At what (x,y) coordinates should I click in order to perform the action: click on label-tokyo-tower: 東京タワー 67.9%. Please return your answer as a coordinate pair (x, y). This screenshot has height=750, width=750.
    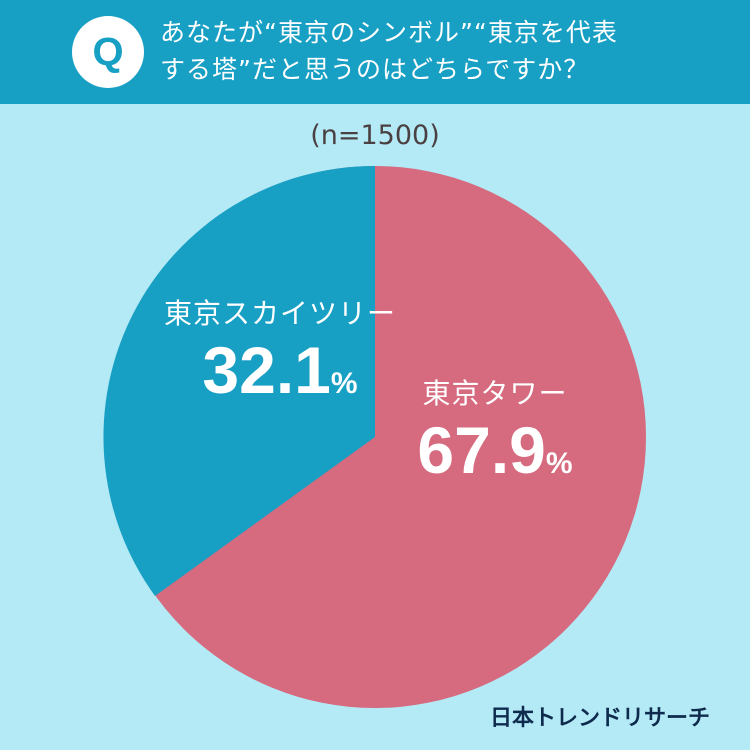
    Looking at the image, I should click on (495, 439).